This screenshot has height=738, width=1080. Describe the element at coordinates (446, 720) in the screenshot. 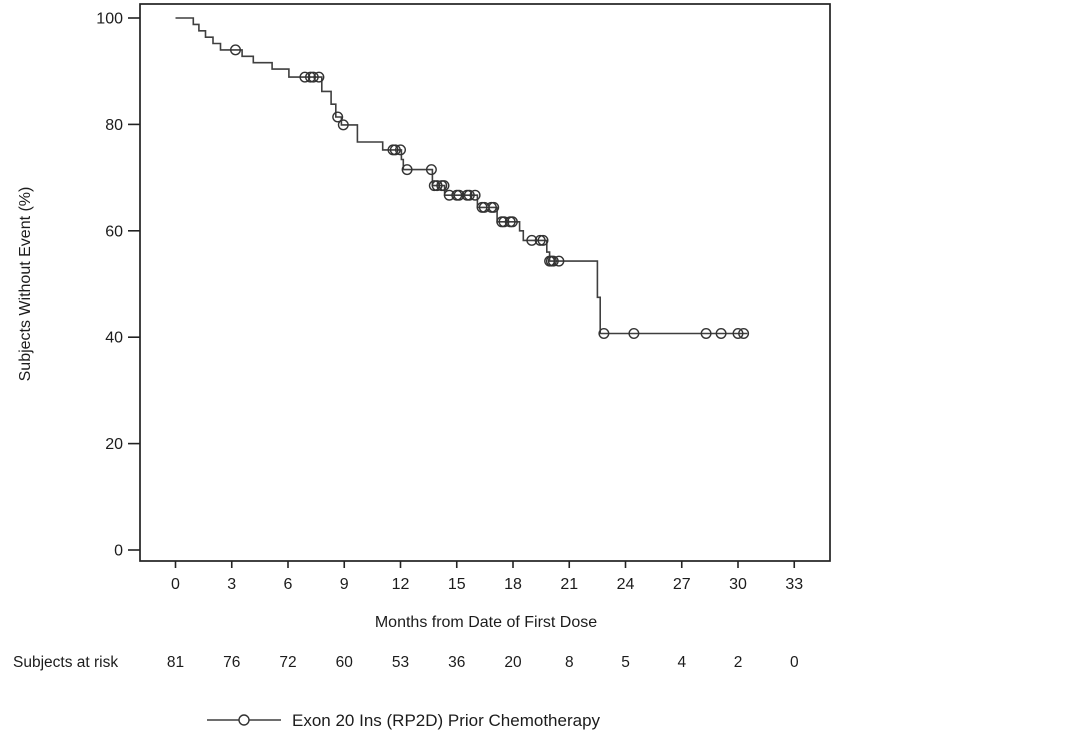

I see `legend-label: Exon 20 Ins (RP2D) Prior Chemotherapy` at that location.